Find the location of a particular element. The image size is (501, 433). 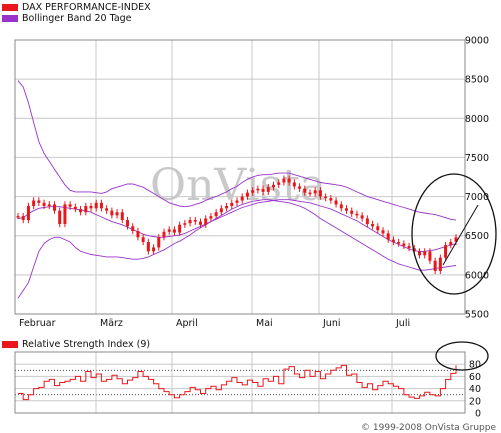

legend-label-rsi: Relative Strength Index (9) is located at coordinates (86, 344).